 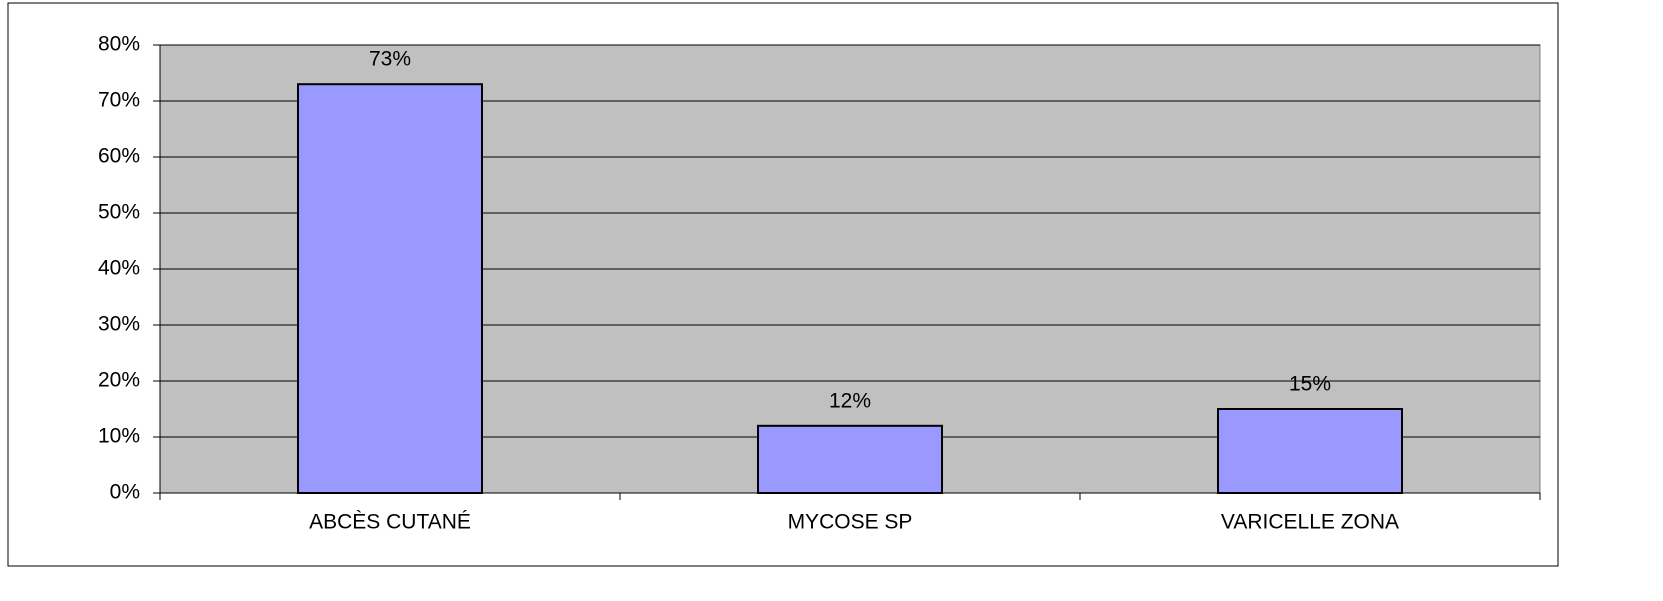 What do you see at coordinates (119, 268) in the screenshot?
I see `y-tick-label: 40%` at bounding box center [119, 268].